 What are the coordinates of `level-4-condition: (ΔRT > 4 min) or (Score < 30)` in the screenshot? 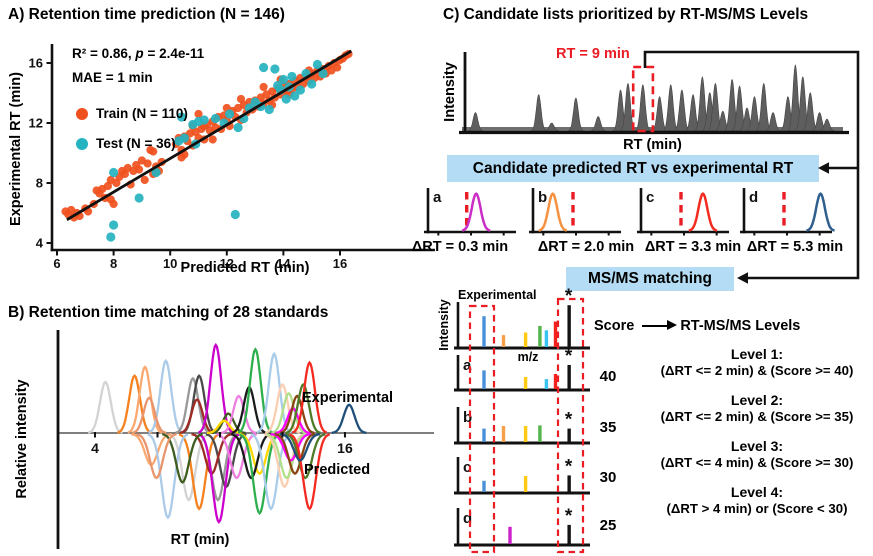 It's located at (757, 508).